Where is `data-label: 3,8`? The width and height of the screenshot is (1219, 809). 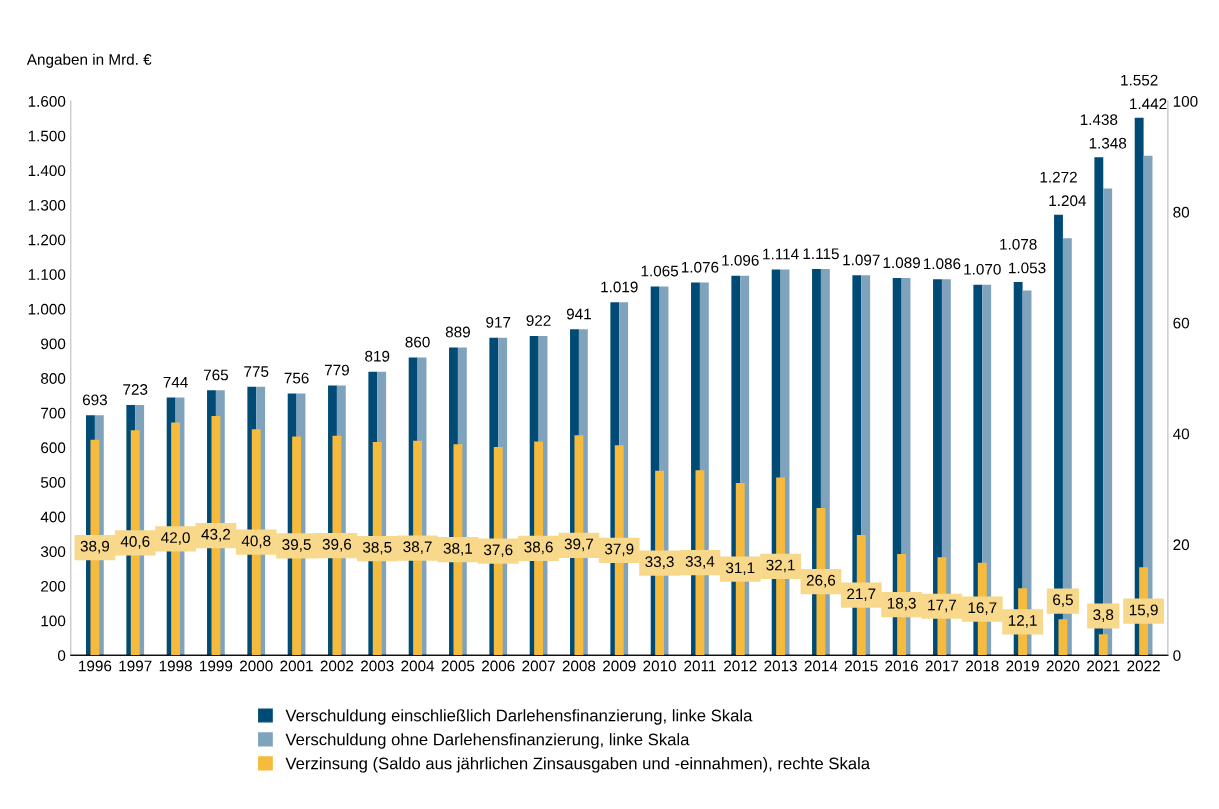 data-label: 3,8 is located at coordinates (1103, 615).